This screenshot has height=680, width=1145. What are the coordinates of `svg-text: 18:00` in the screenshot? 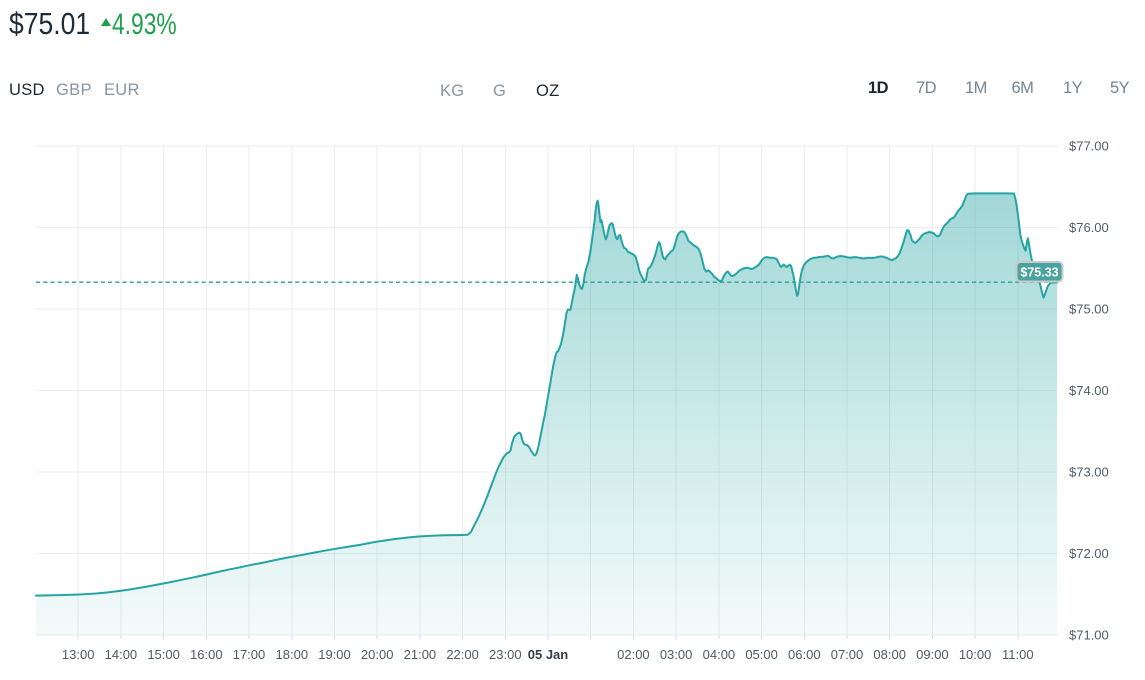 It's located at (292, 654).